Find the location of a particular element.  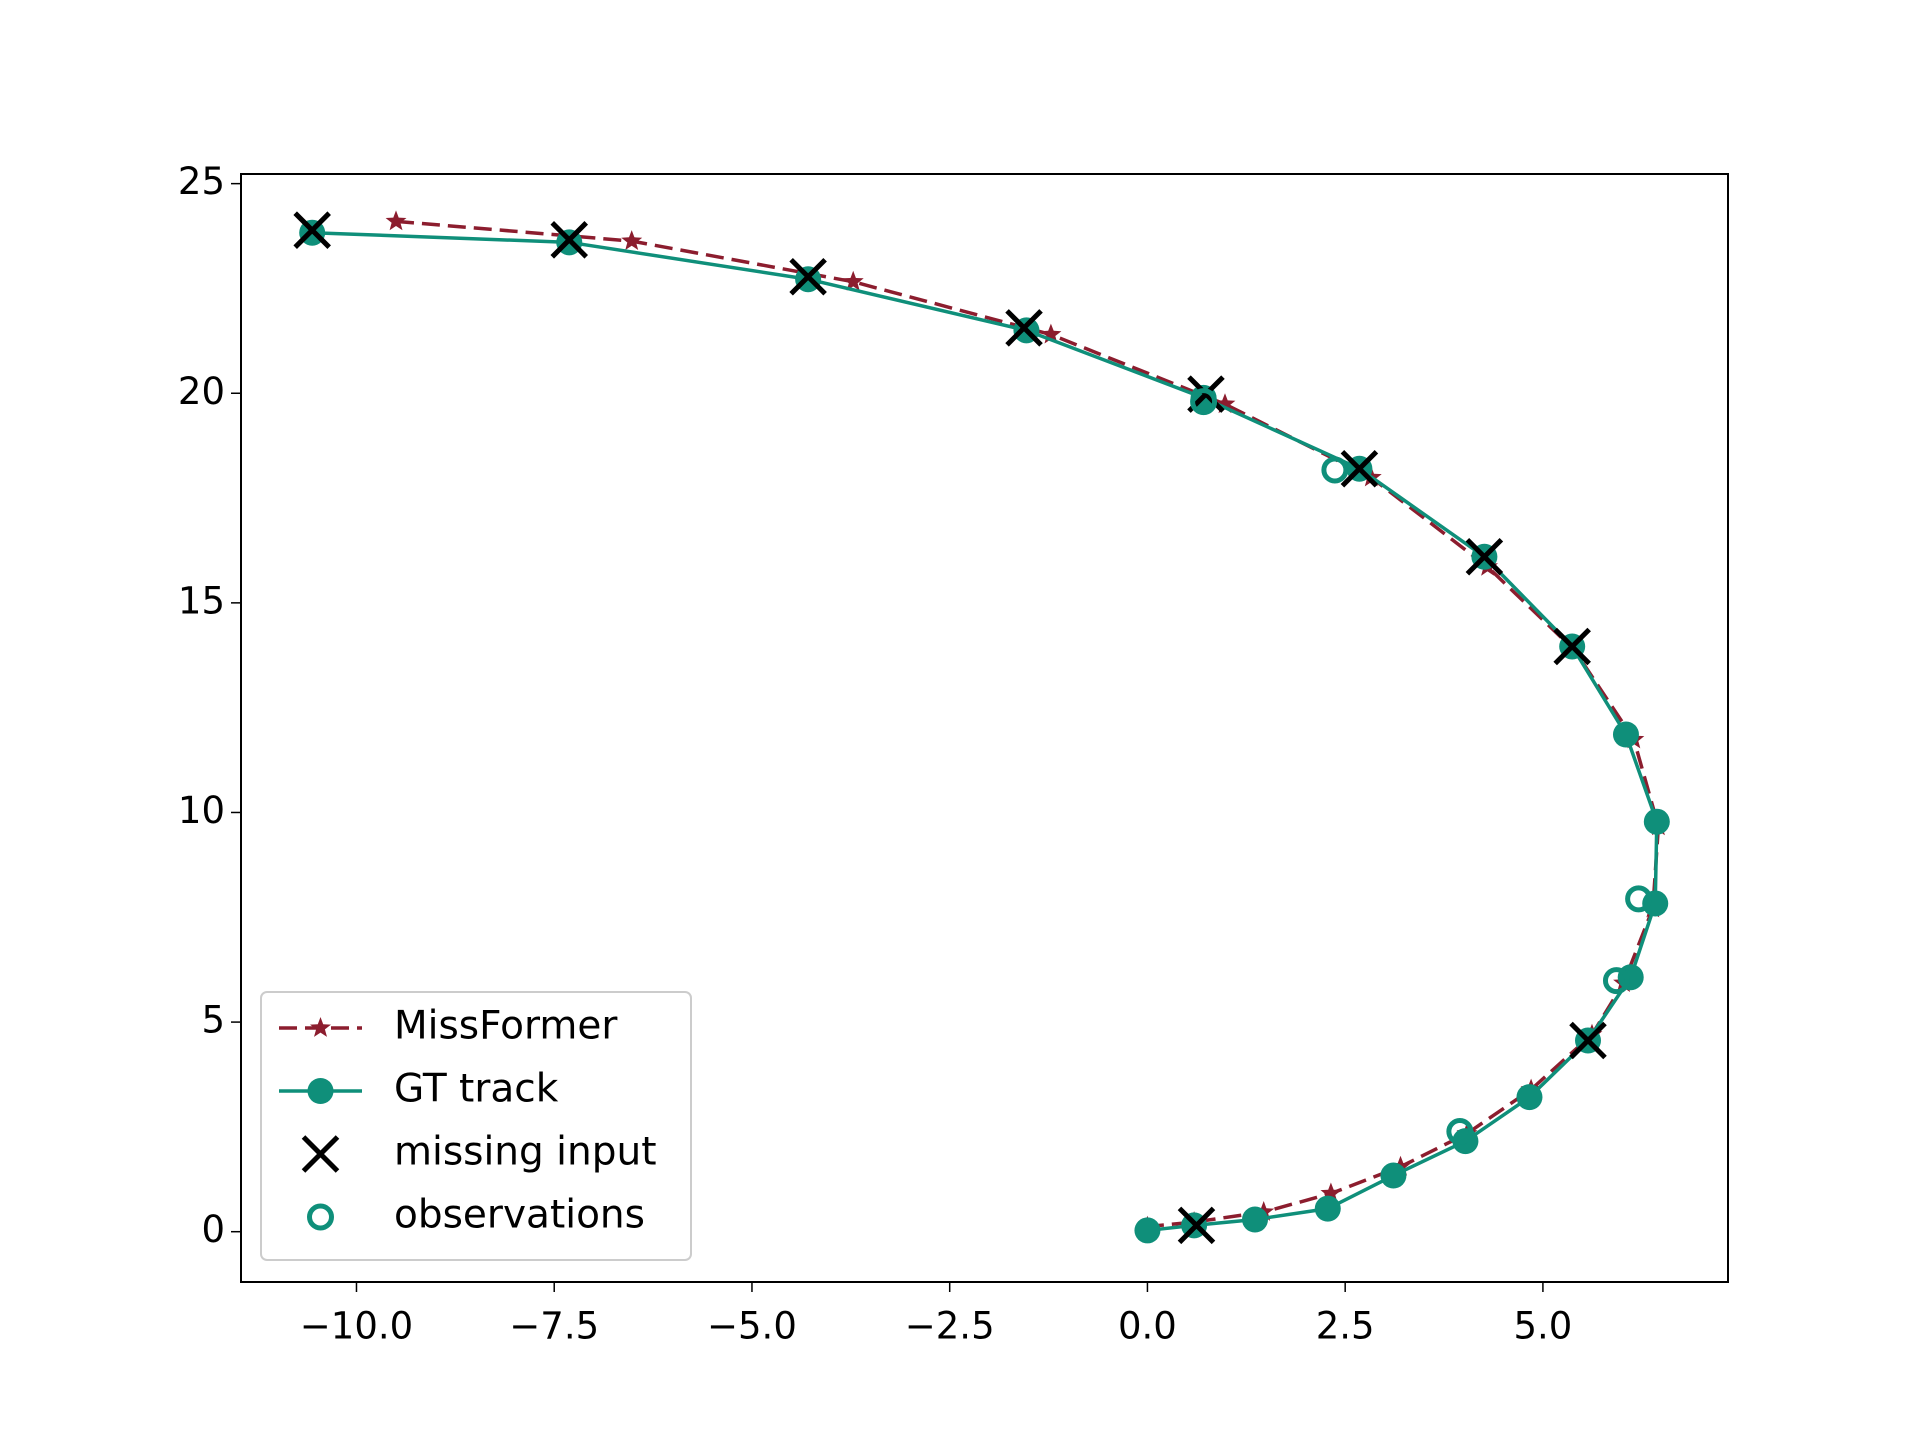

x-tick-label: −10.0 is located at coordinates (356, 1326).